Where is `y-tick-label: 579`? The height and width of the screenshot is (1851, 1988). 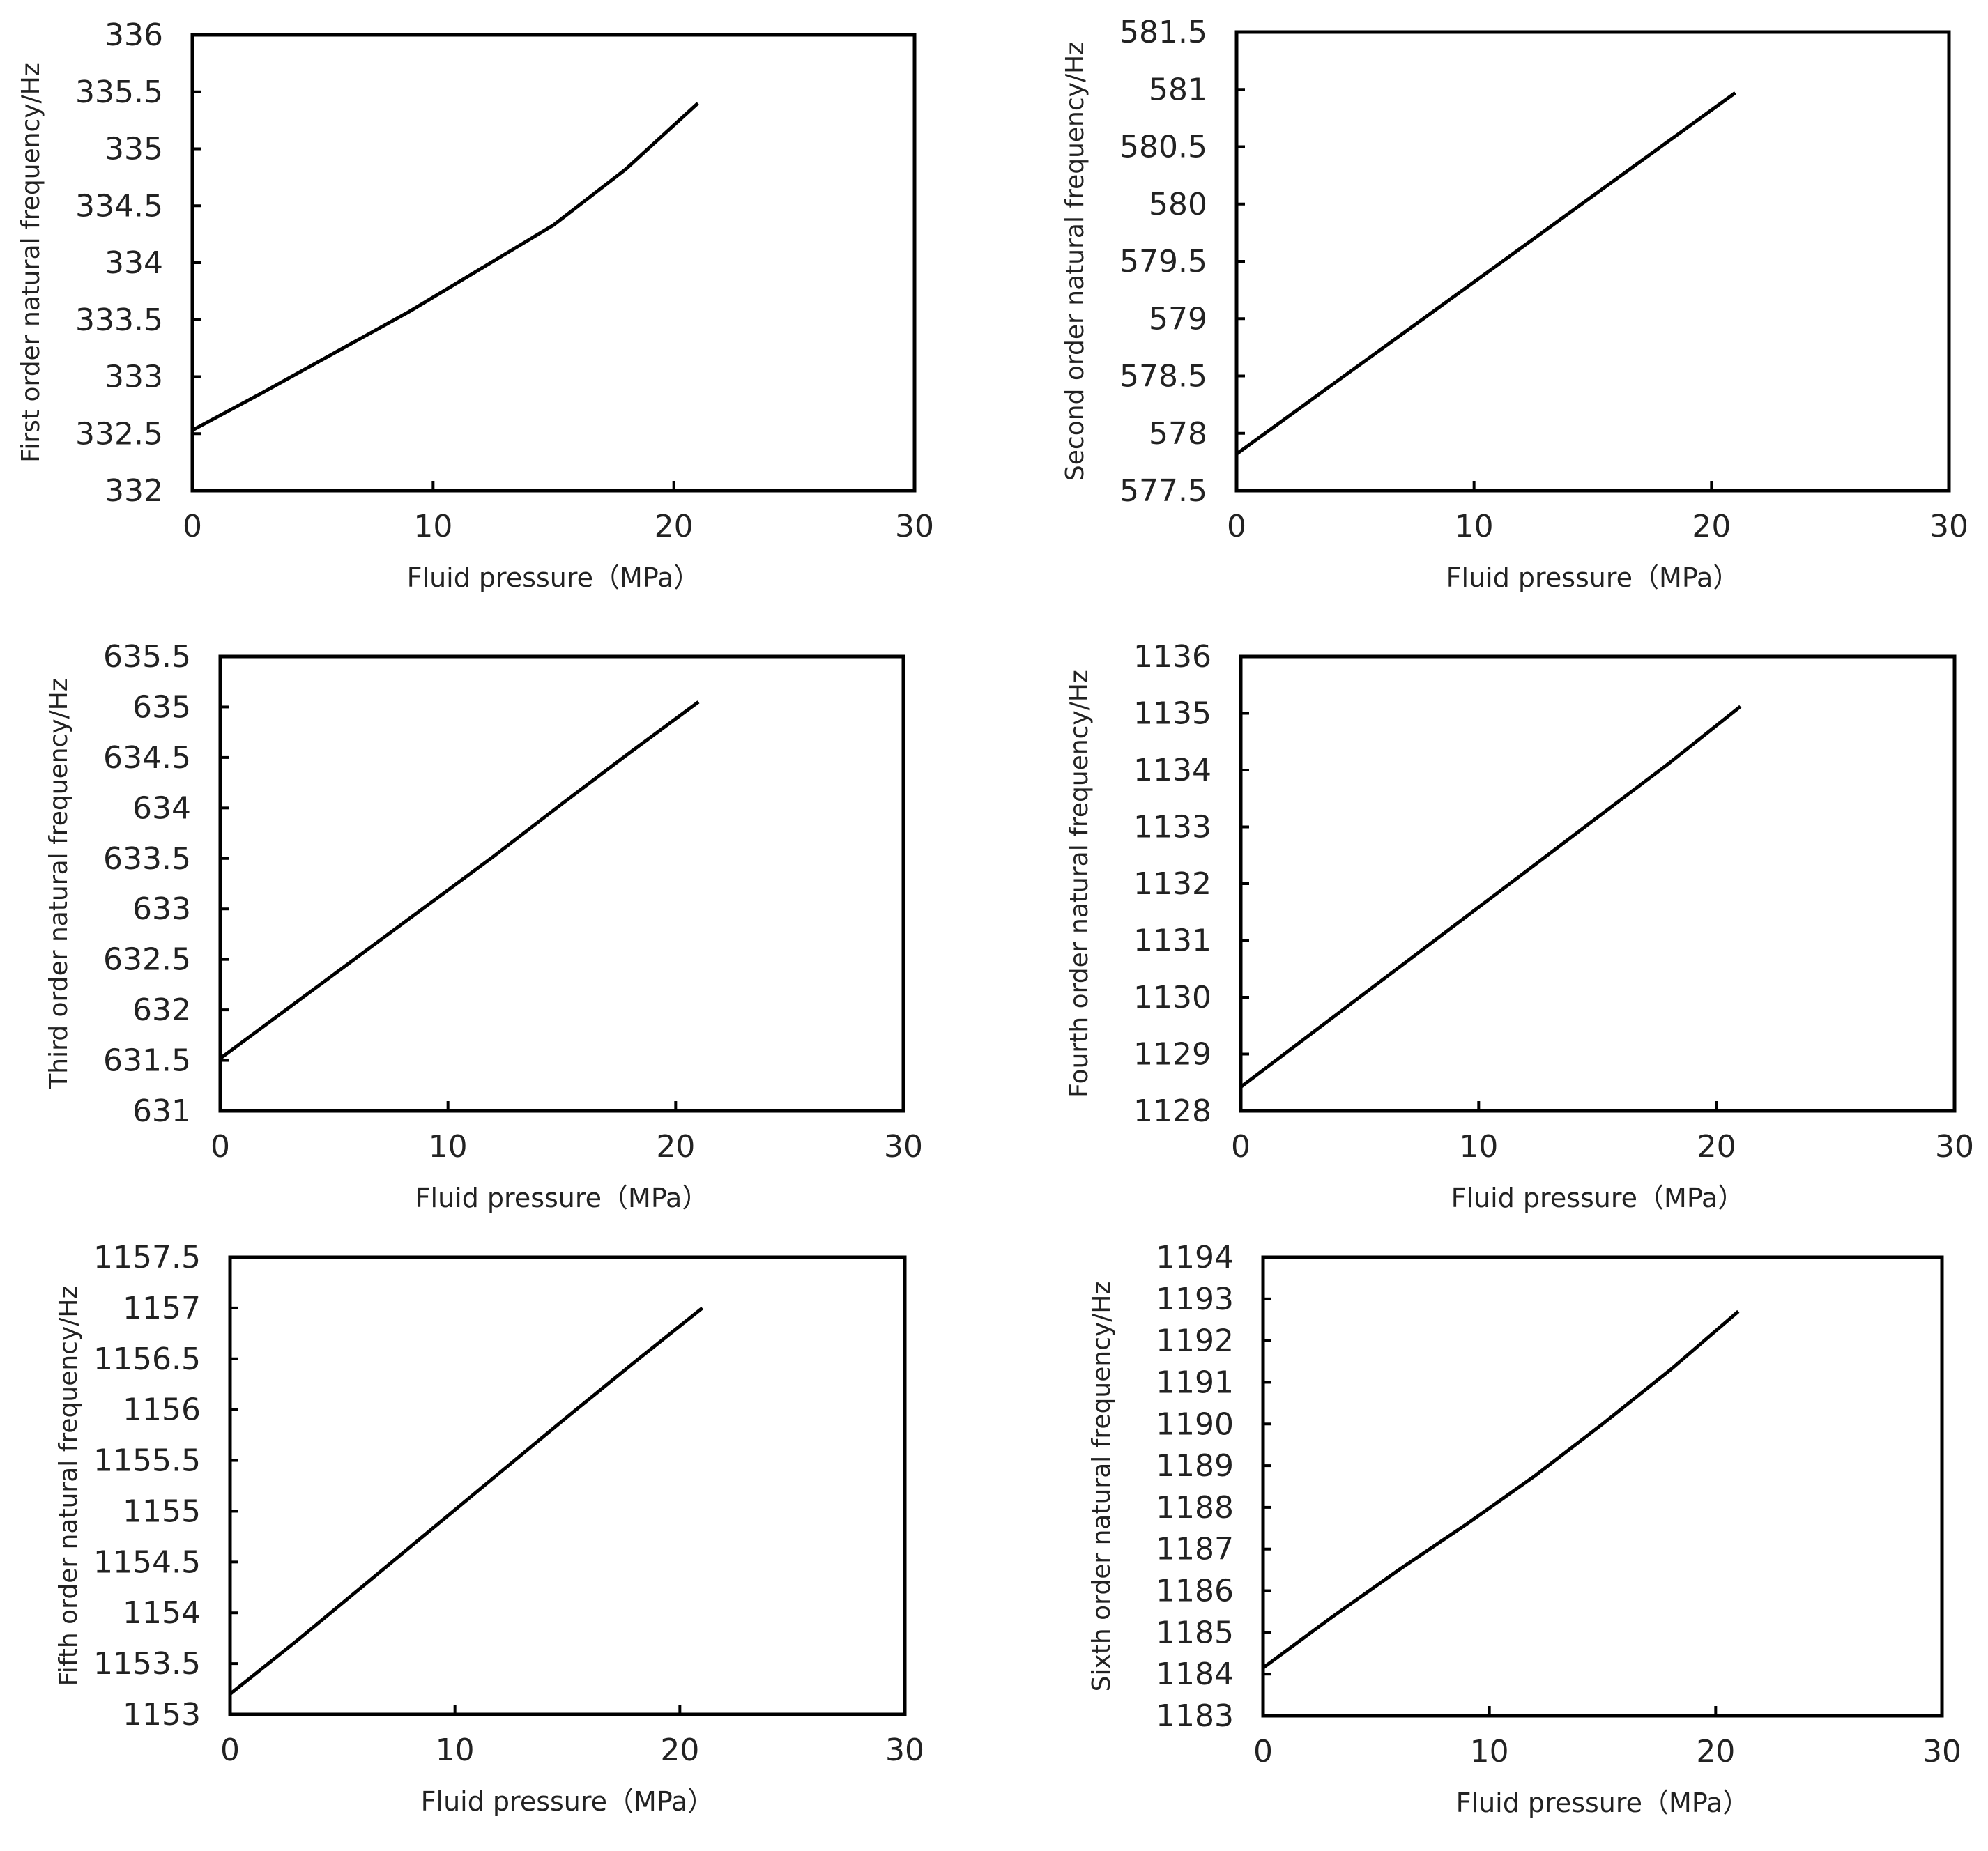
y-tick-label: 579 is located at coordinates (1178, 319).